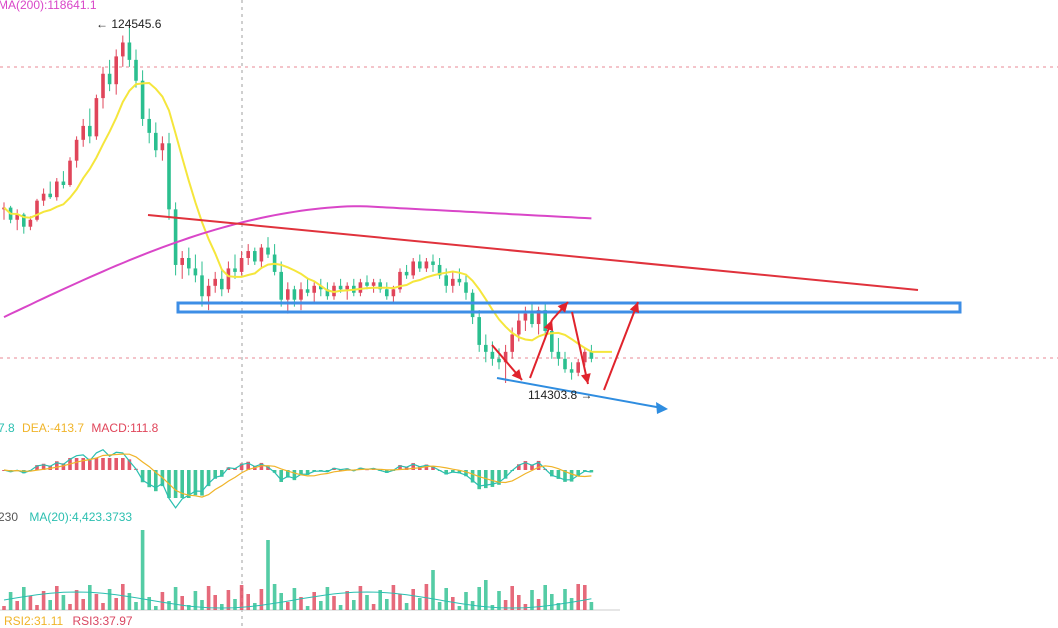  I want to click on pattern-arrow-5-line, so click(621, 346).